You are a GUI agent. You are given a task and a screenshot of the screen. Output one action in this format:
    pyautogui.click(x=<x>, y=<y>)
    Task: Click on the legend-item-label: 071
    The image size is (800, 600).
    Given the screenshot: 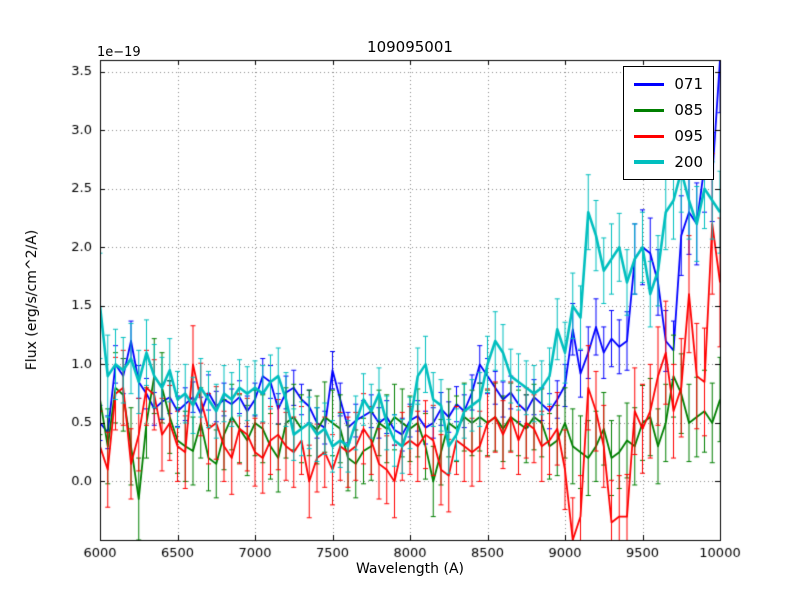 What is the action you would take?
    pyautogui.click(x=688, y=83)
    